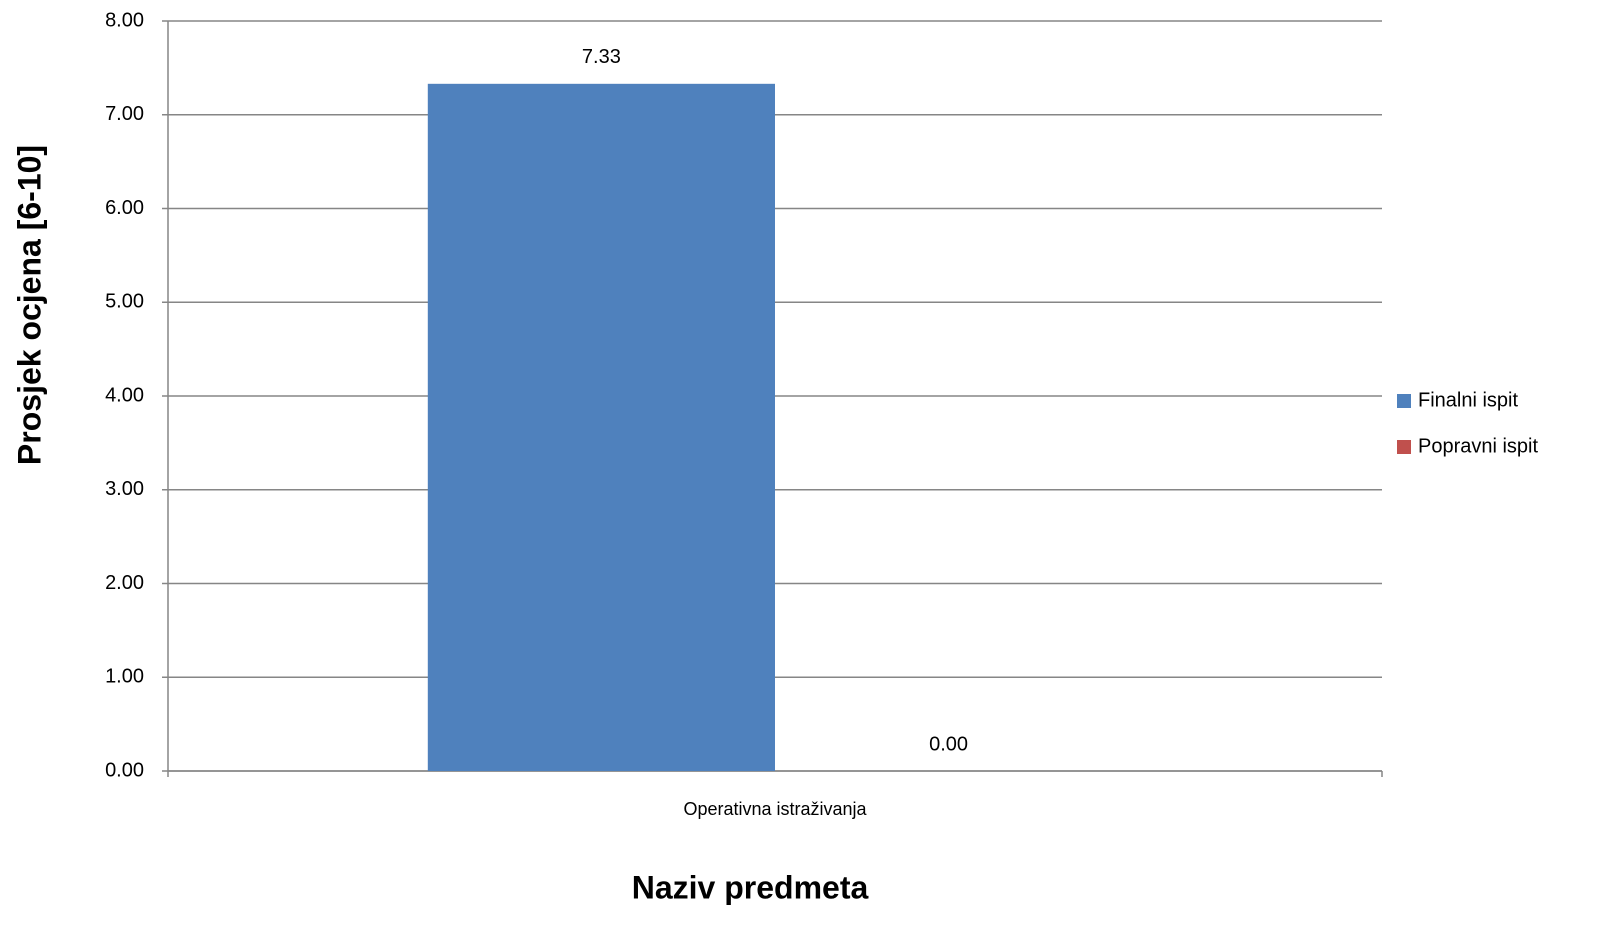  What do you see at coordinates (1468, 400) in the screenshot?
I see `legend-label: Finalni ispit` at bounding box center [1468, 400].